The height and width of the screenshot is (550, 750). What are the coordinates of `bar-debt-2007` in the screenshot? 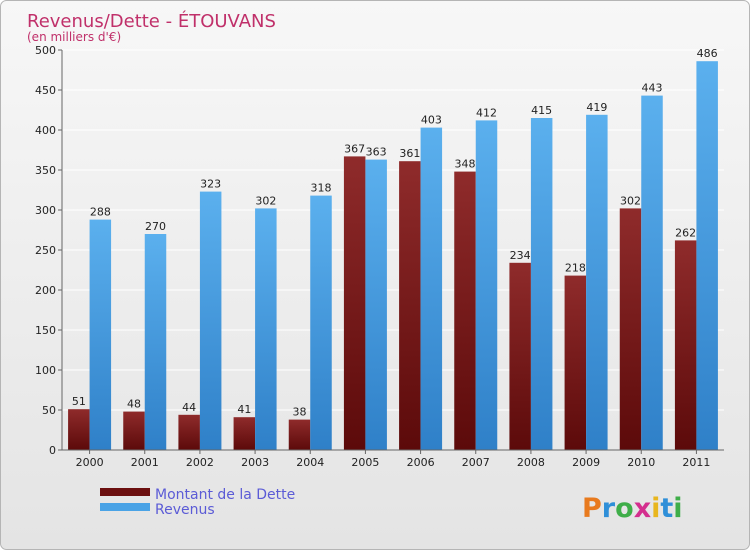 It's located at (465, 310).